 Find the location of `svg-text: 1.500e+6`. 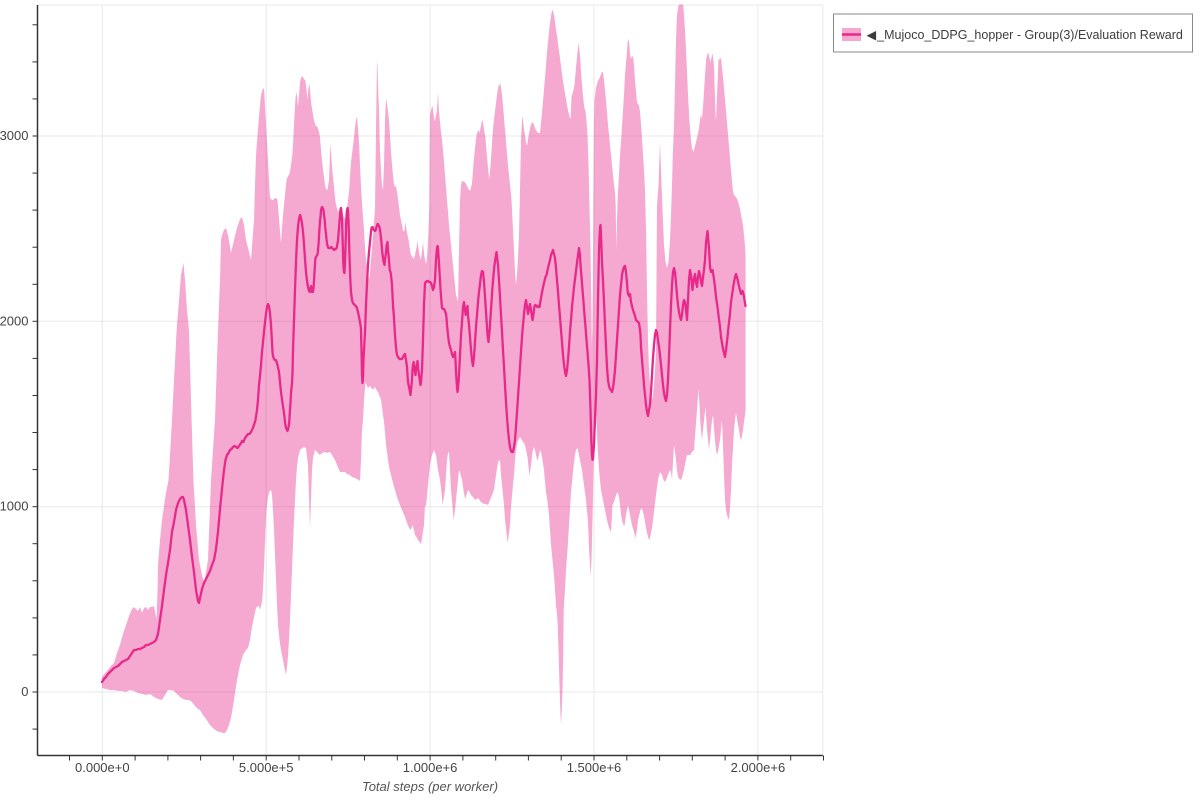

svg-text: 1.500e+6 is located at coordinates (594, 767).